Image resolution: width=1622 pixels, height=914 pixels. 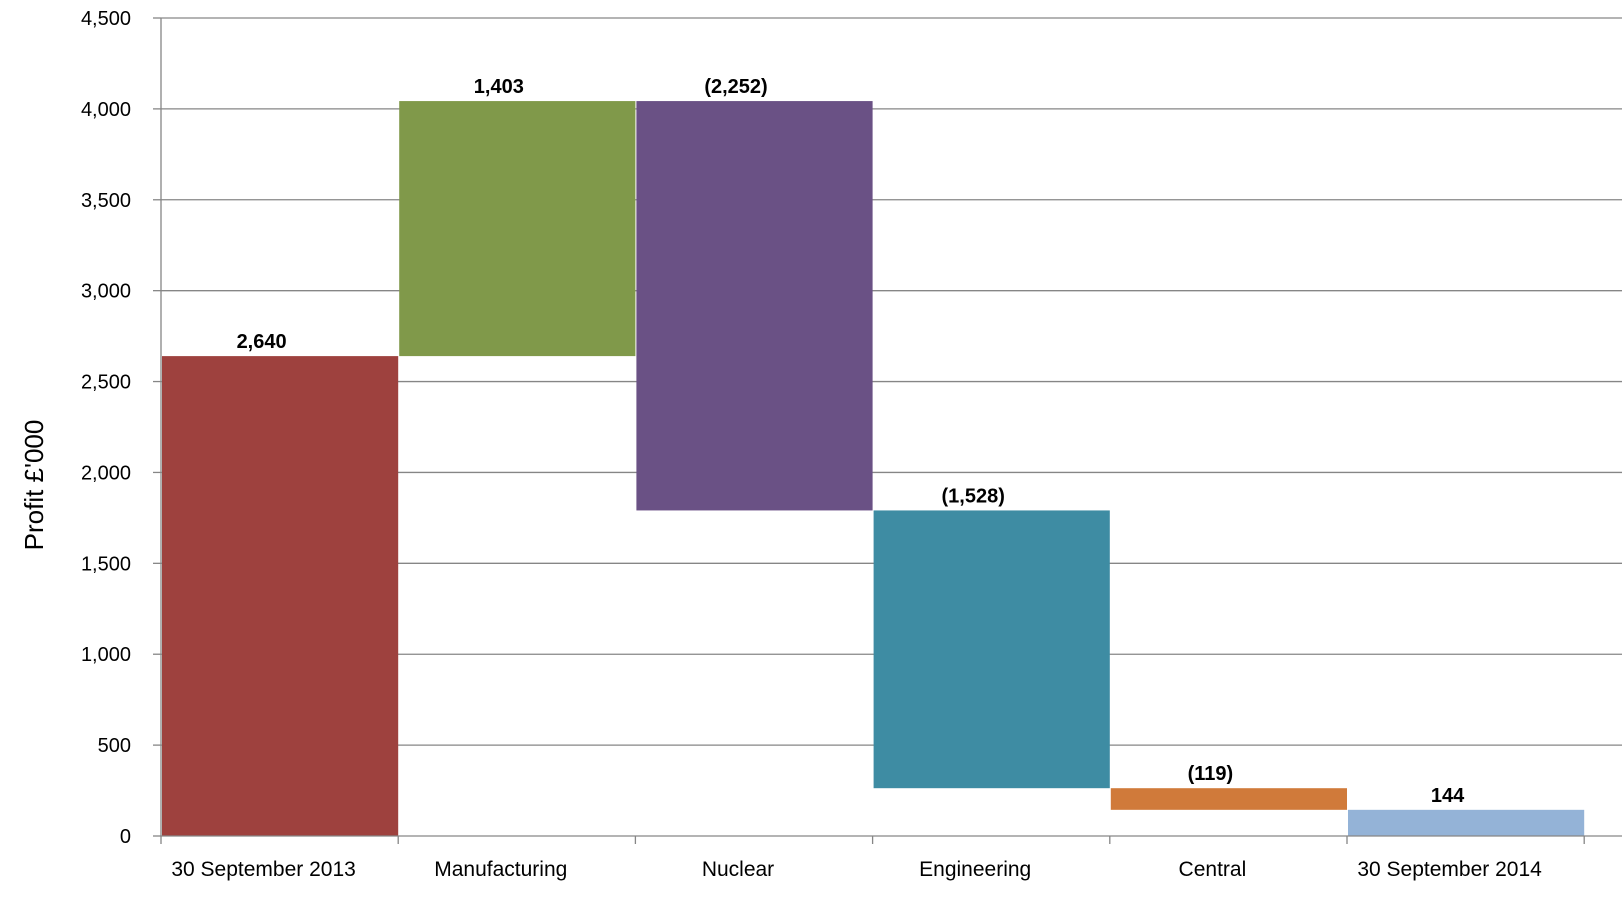 I want to click on data-label: 144, so click(x=1448, y=796).